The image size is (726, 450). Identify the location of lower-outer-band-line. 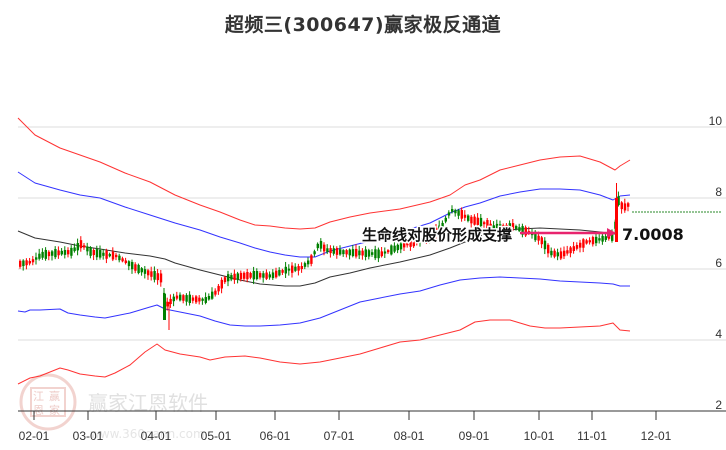
(324, 352).